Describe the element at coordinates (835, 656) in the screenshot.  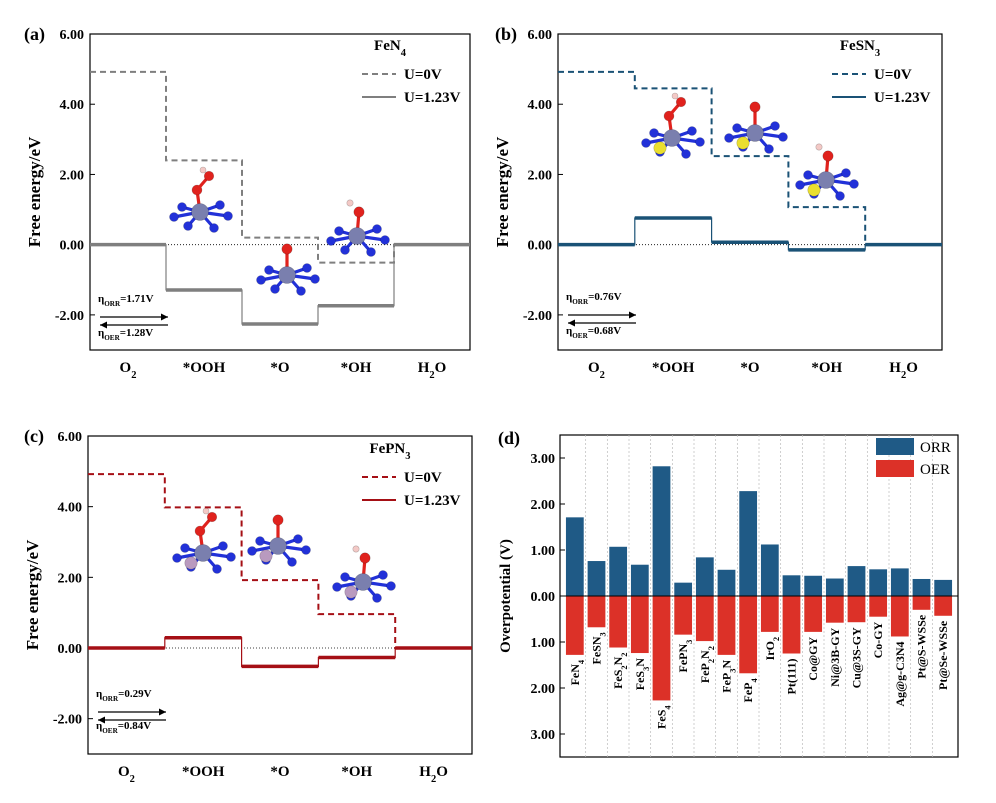
I see `category-label: Ni@3B-GY` at that location.